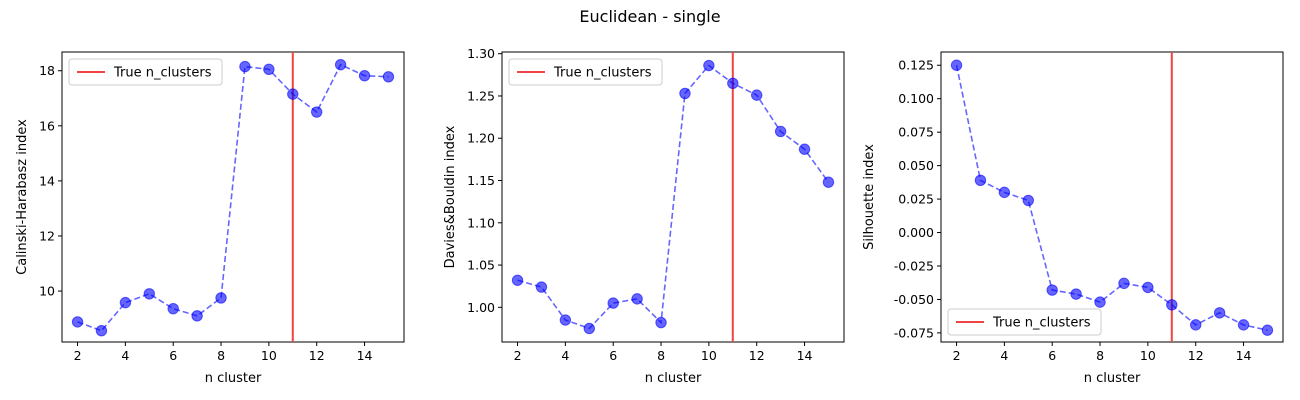  I want to click on y-tick-label: 0.100, so click(916, 98).